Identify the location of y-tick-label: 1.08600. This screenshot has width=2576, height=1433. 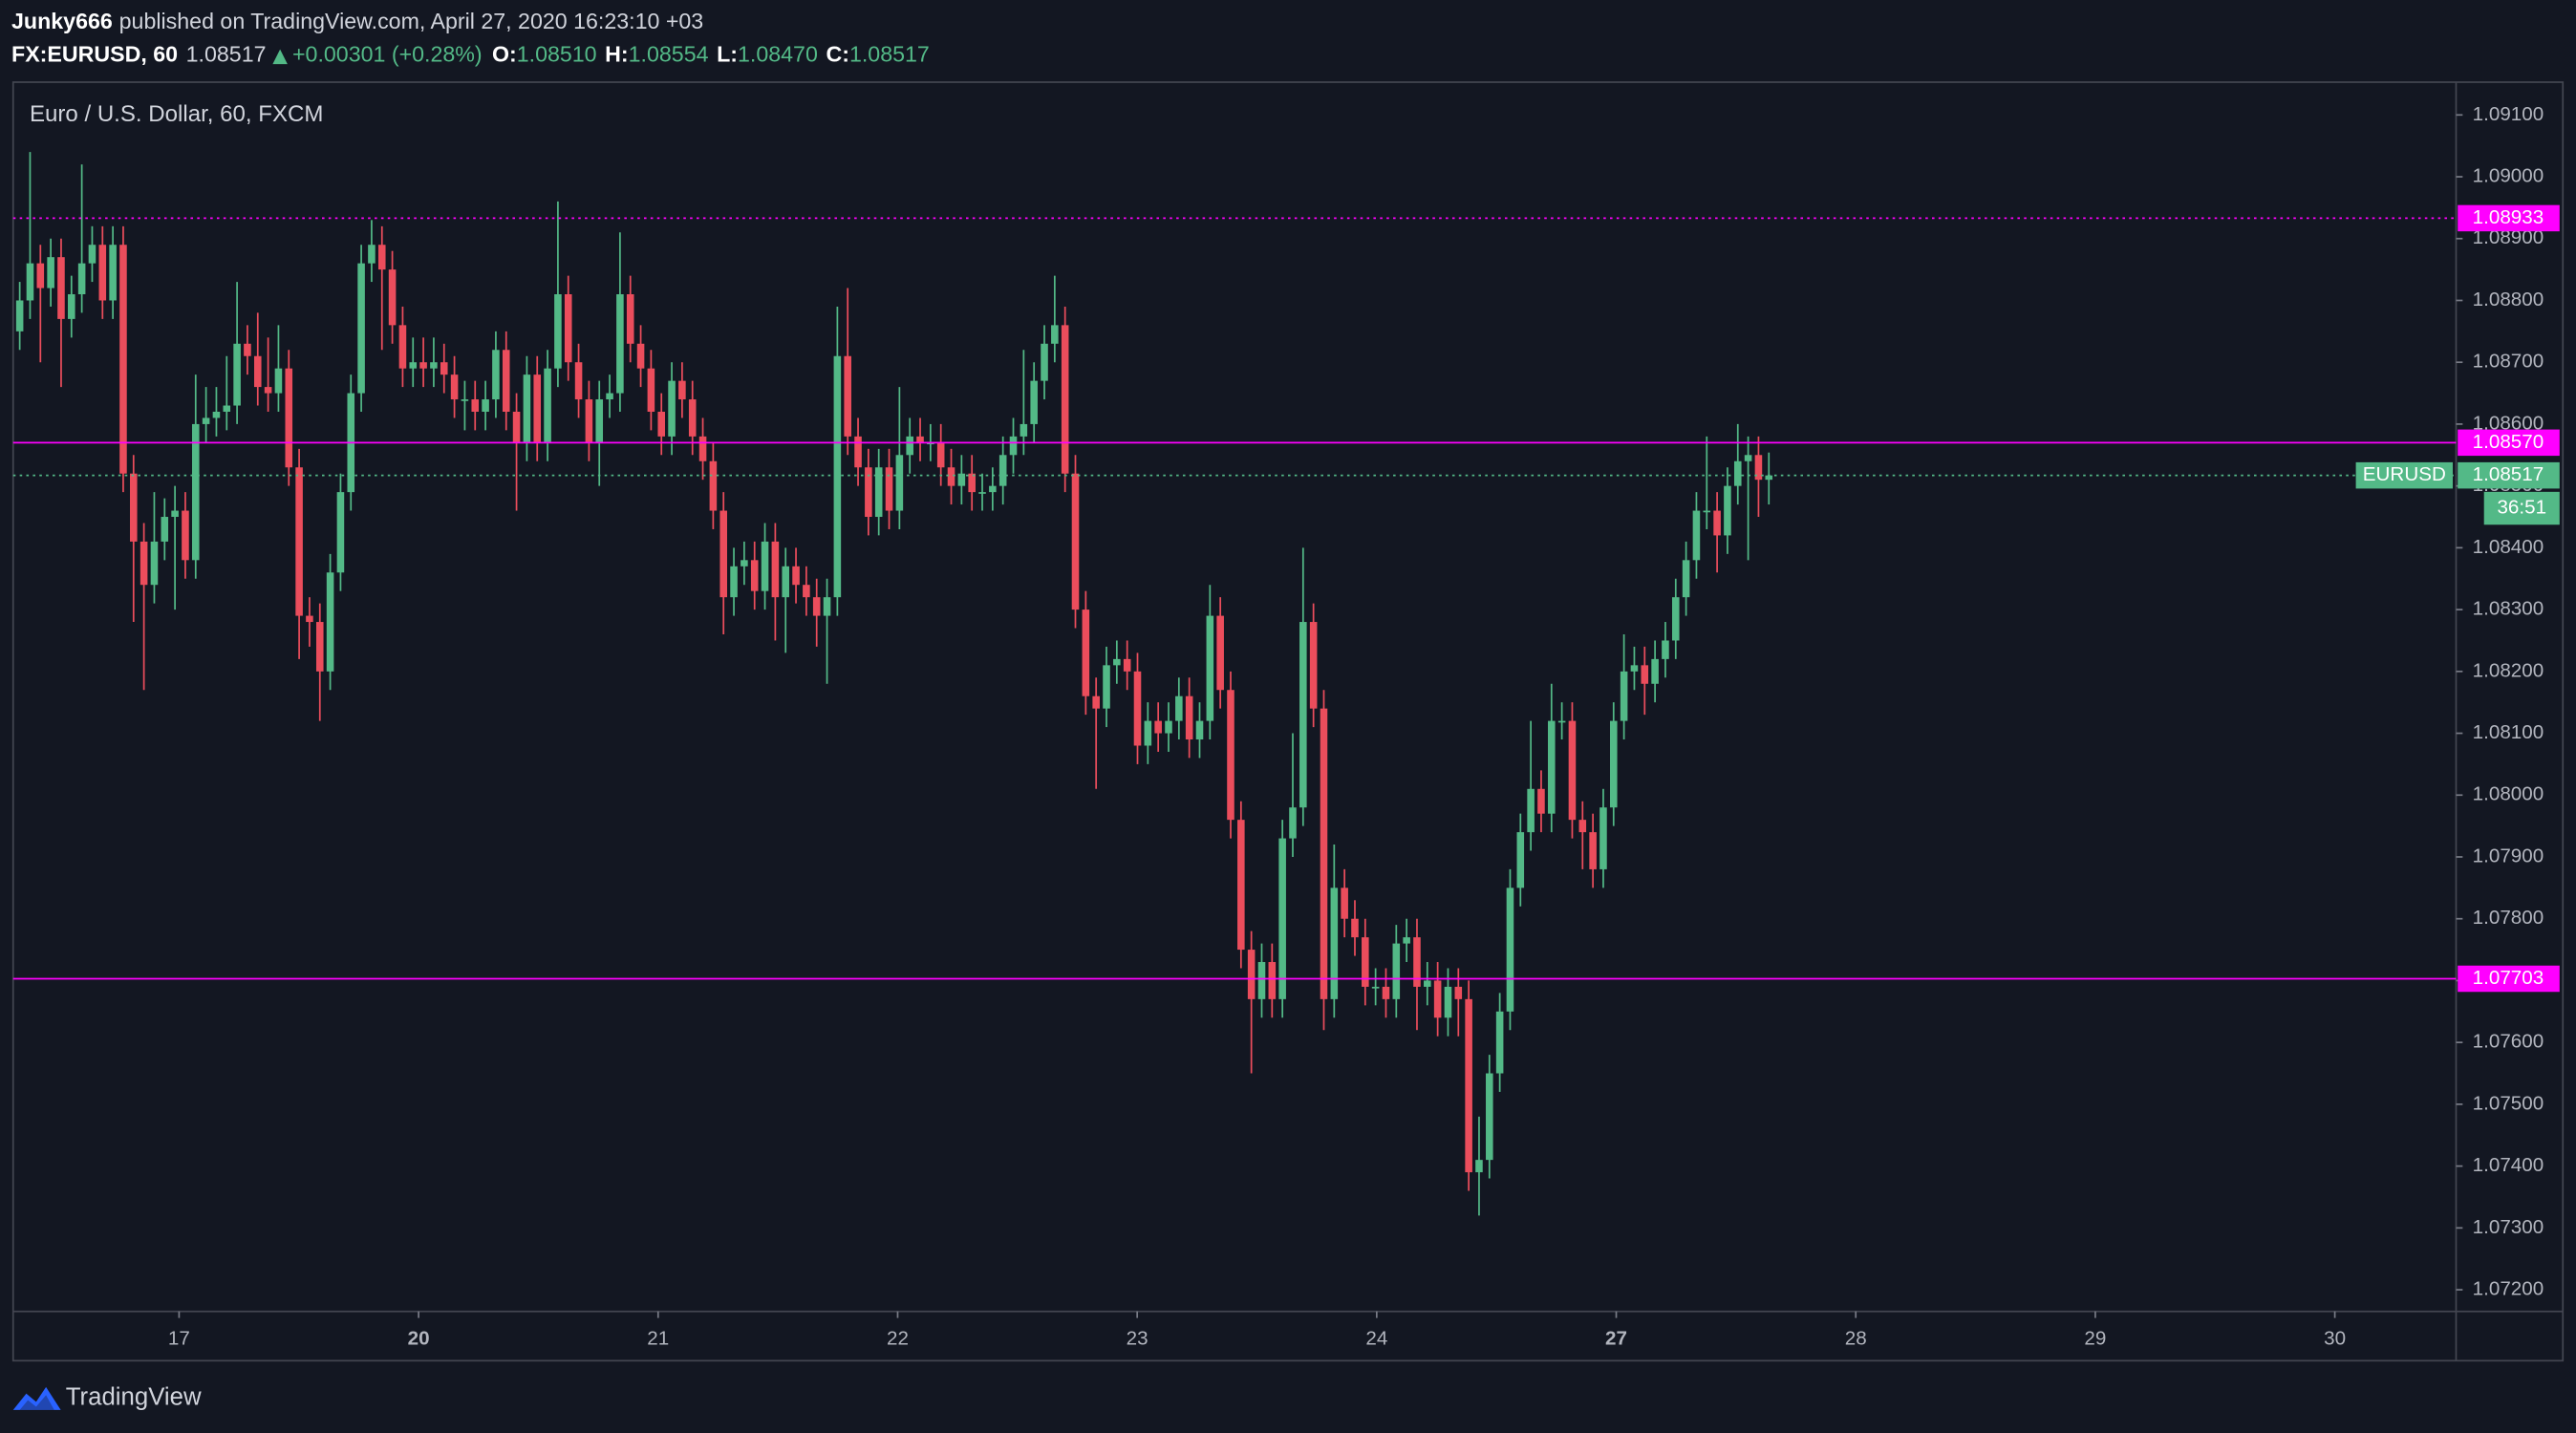
(2508, 423).